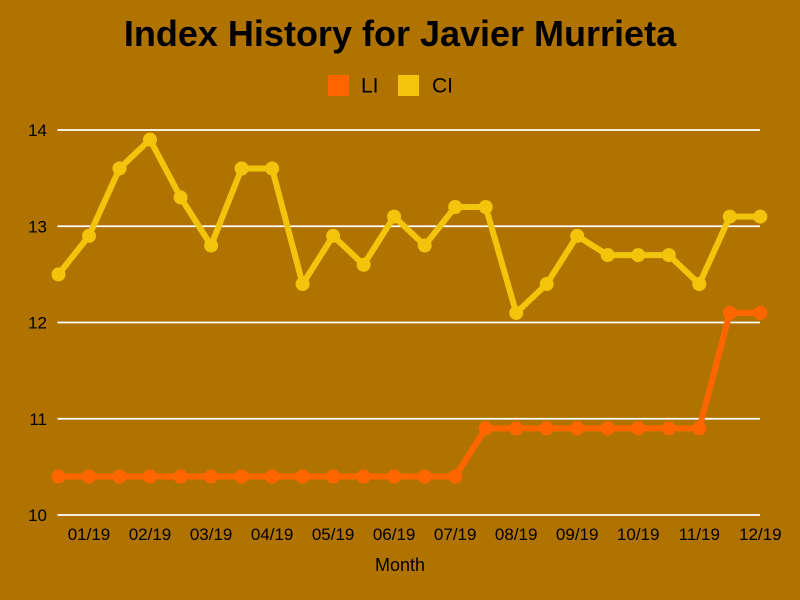  I want to click on svg-text: 05/19, so click(333, 534).